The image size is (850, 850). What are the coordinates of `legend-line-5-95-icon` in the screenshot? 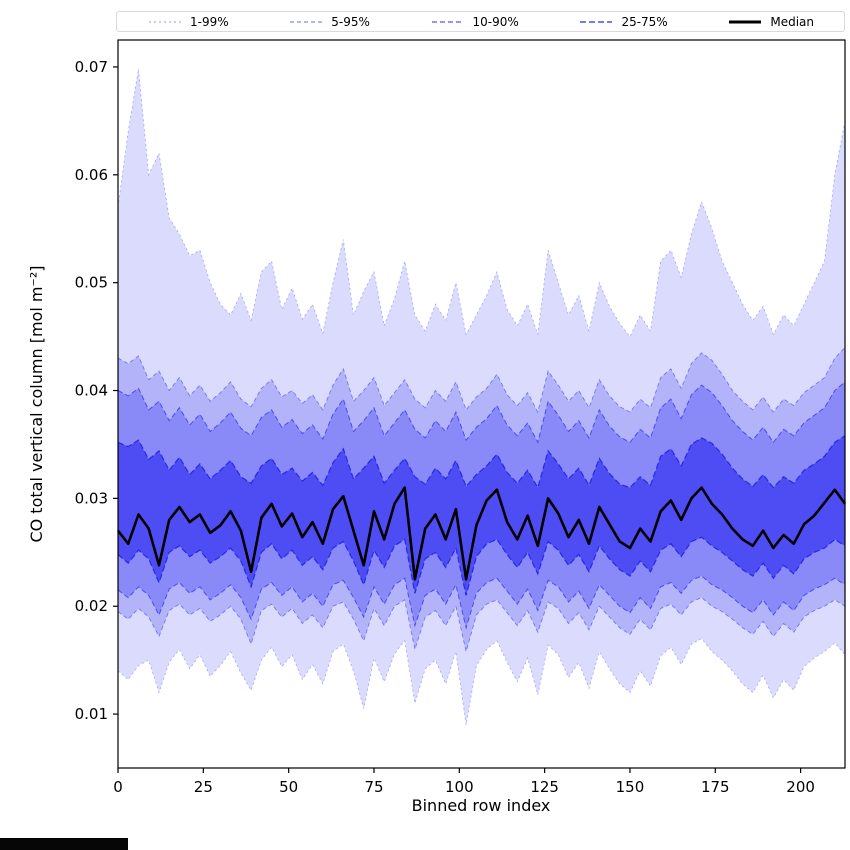 It's located at (306, 21).